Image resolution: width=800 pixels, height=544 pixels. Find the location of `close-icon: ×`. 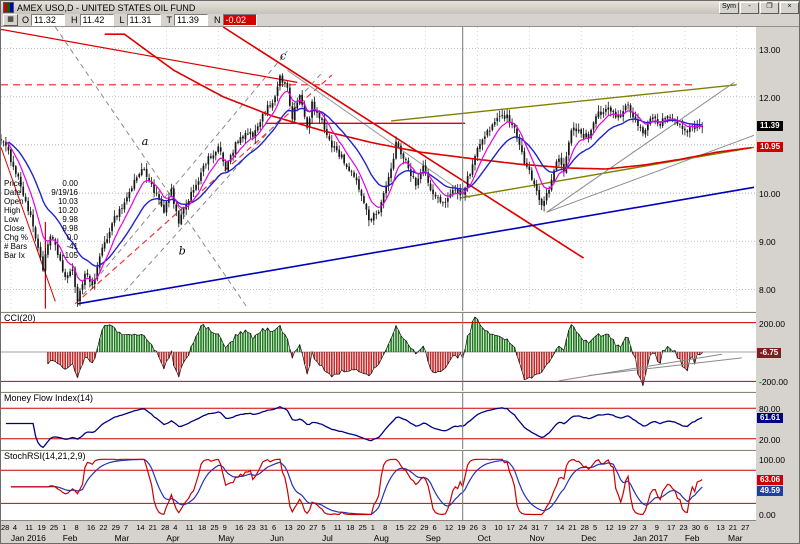

close-icon: × is located at coordinates (789, 7).